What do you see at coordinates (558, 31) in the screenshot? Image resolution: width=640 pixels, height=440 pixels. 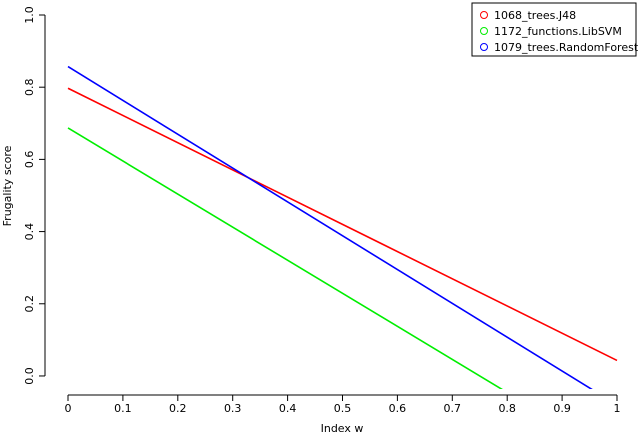 I see `legend-label: 1172_functions.LibSVM` at bounding box center [558, 31].